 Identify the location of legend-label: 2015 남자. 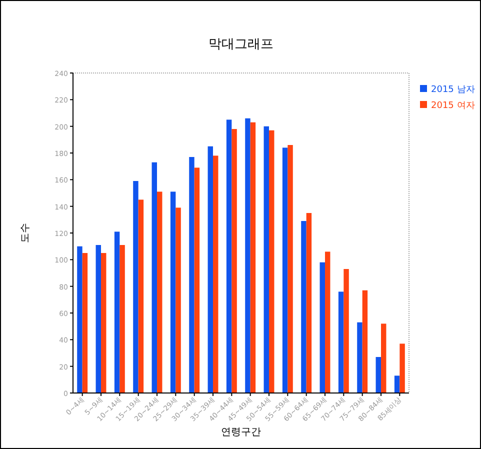
(453, 90).